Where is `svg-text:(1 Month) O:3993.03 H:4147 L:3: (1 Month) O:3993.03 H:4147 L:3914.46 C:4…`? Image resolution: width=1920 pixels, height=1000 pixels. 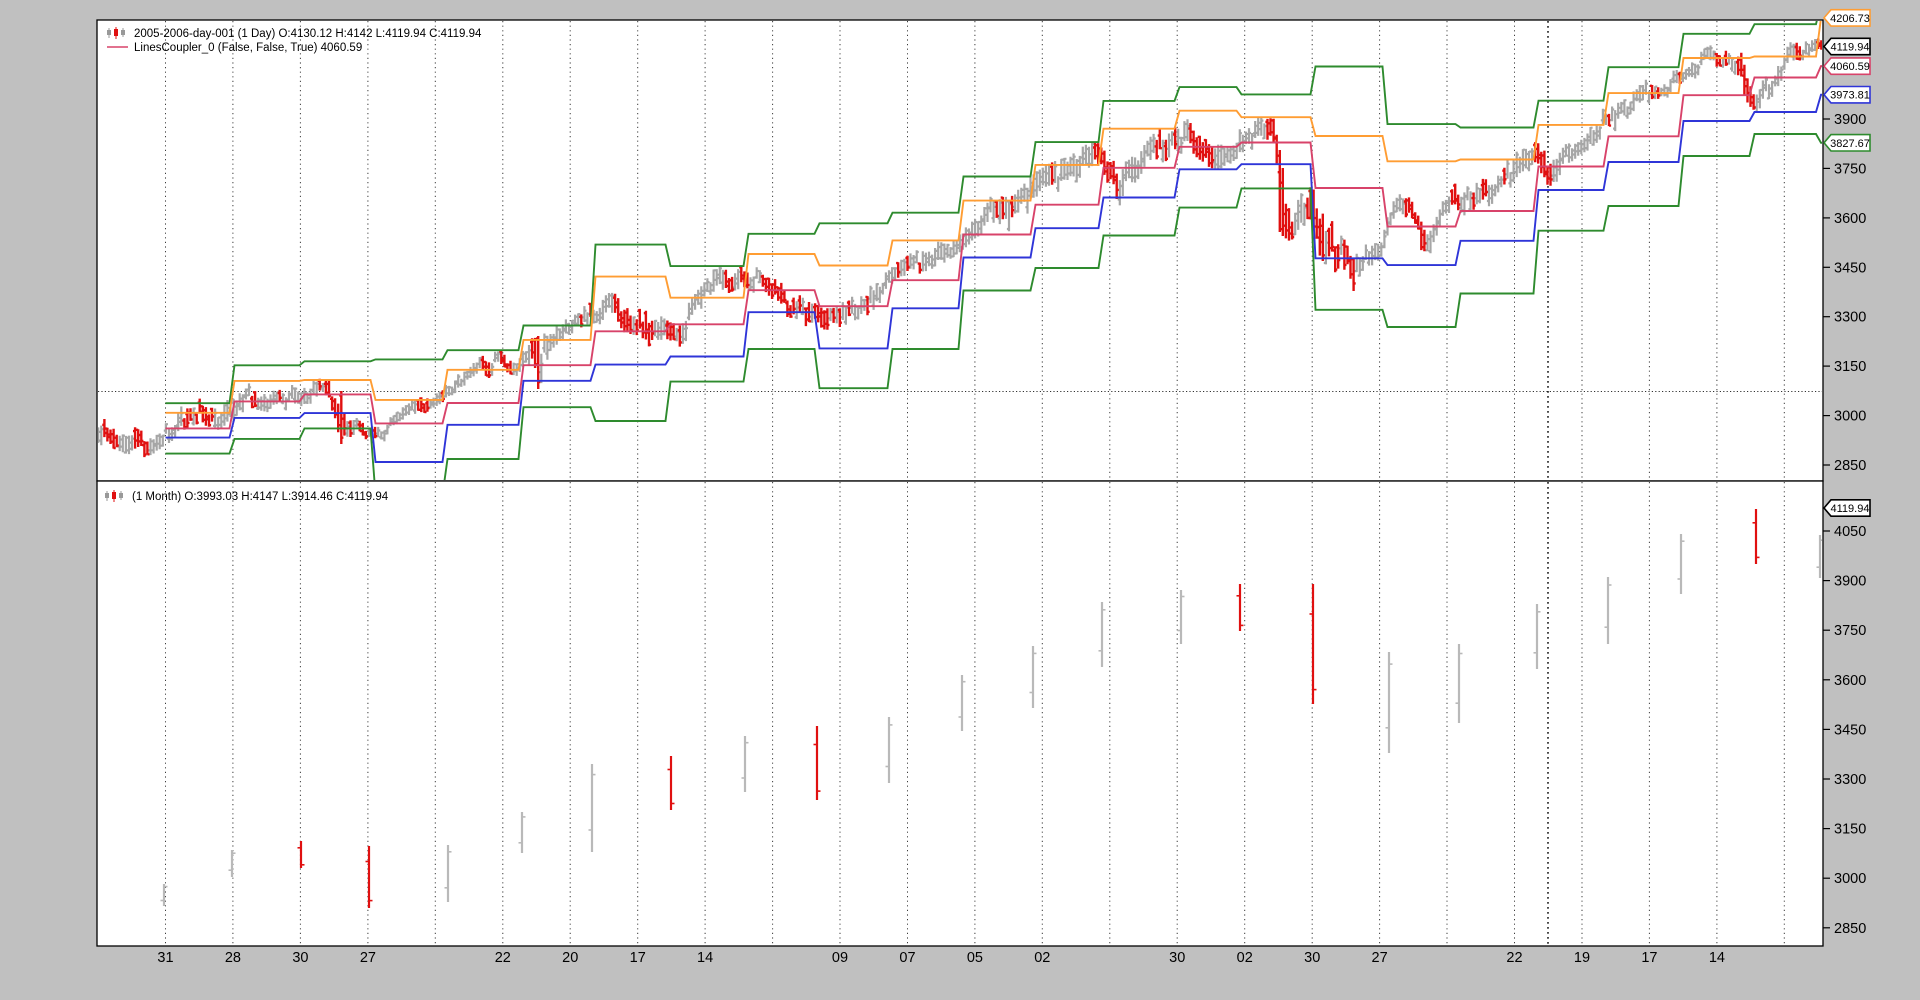 svg-text:(1 Month) O:3993.03 H:4147 L:3: (1 Month) O:3993.03 H:4147 L:3914.46 C:4… is located at coordinates (260, 497).